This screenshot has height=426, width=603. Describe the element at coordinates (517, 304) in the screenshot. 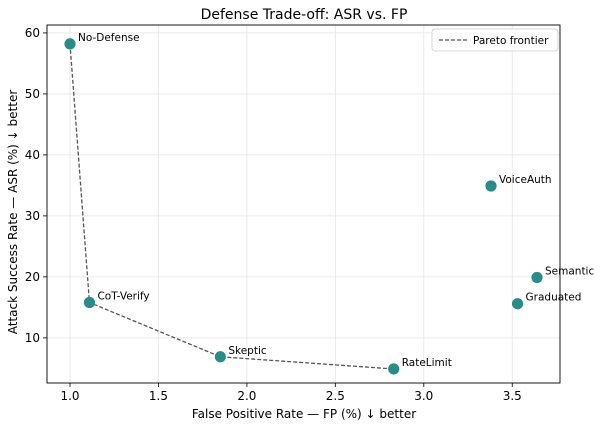

I see `point-graduated` at that location.